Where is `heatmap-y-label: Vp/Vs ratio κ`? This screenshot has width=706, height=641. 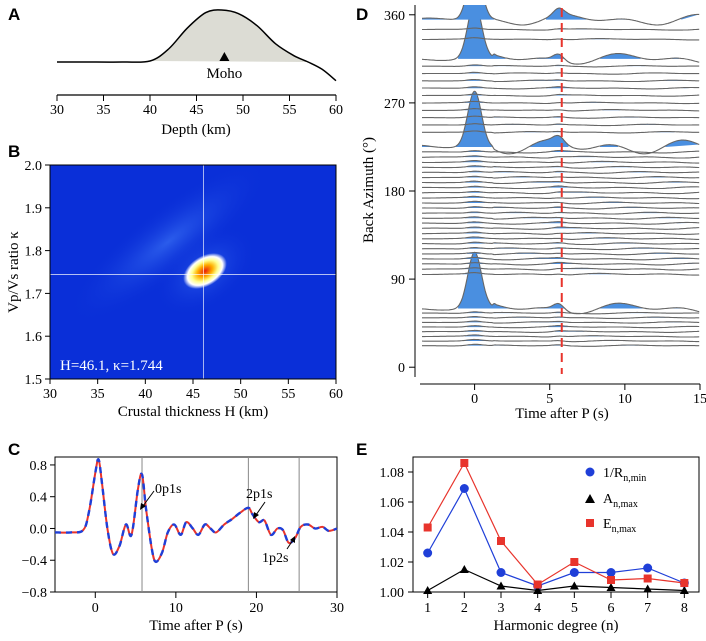 heatmap-y-label: Vp/Vs ratio κ is located at coordinates (14, 272).